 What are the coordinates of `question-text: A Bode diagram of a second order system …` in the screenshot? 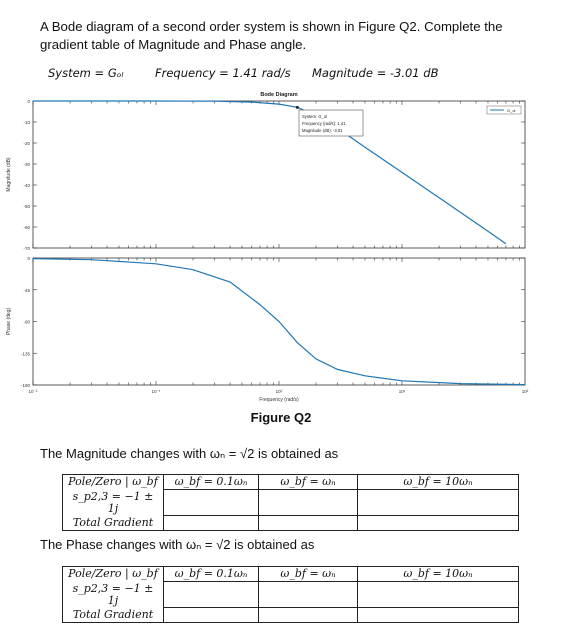 It's located at (271, 35).